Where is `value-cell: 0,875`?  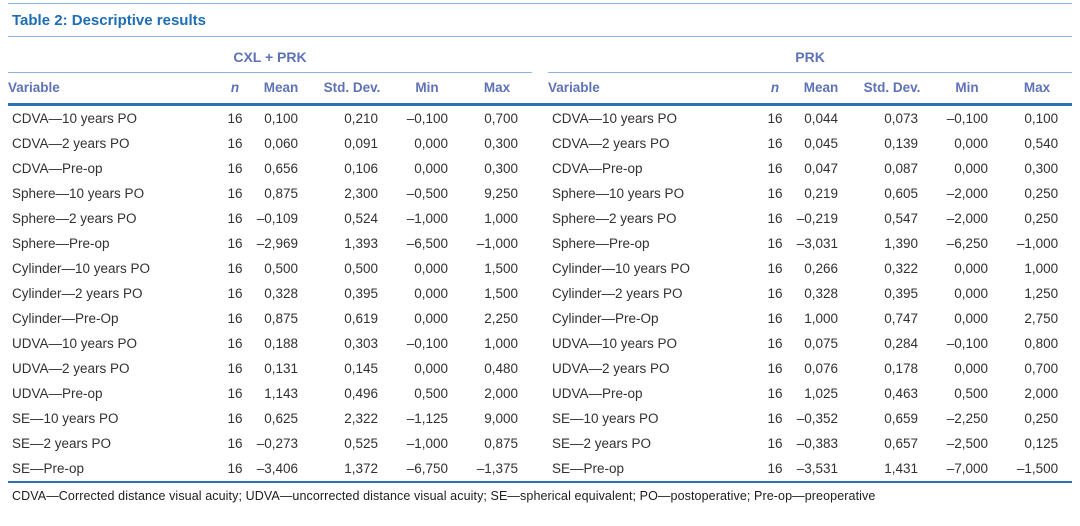 value-cell: 0,875 is located at coordinates (281, 318).